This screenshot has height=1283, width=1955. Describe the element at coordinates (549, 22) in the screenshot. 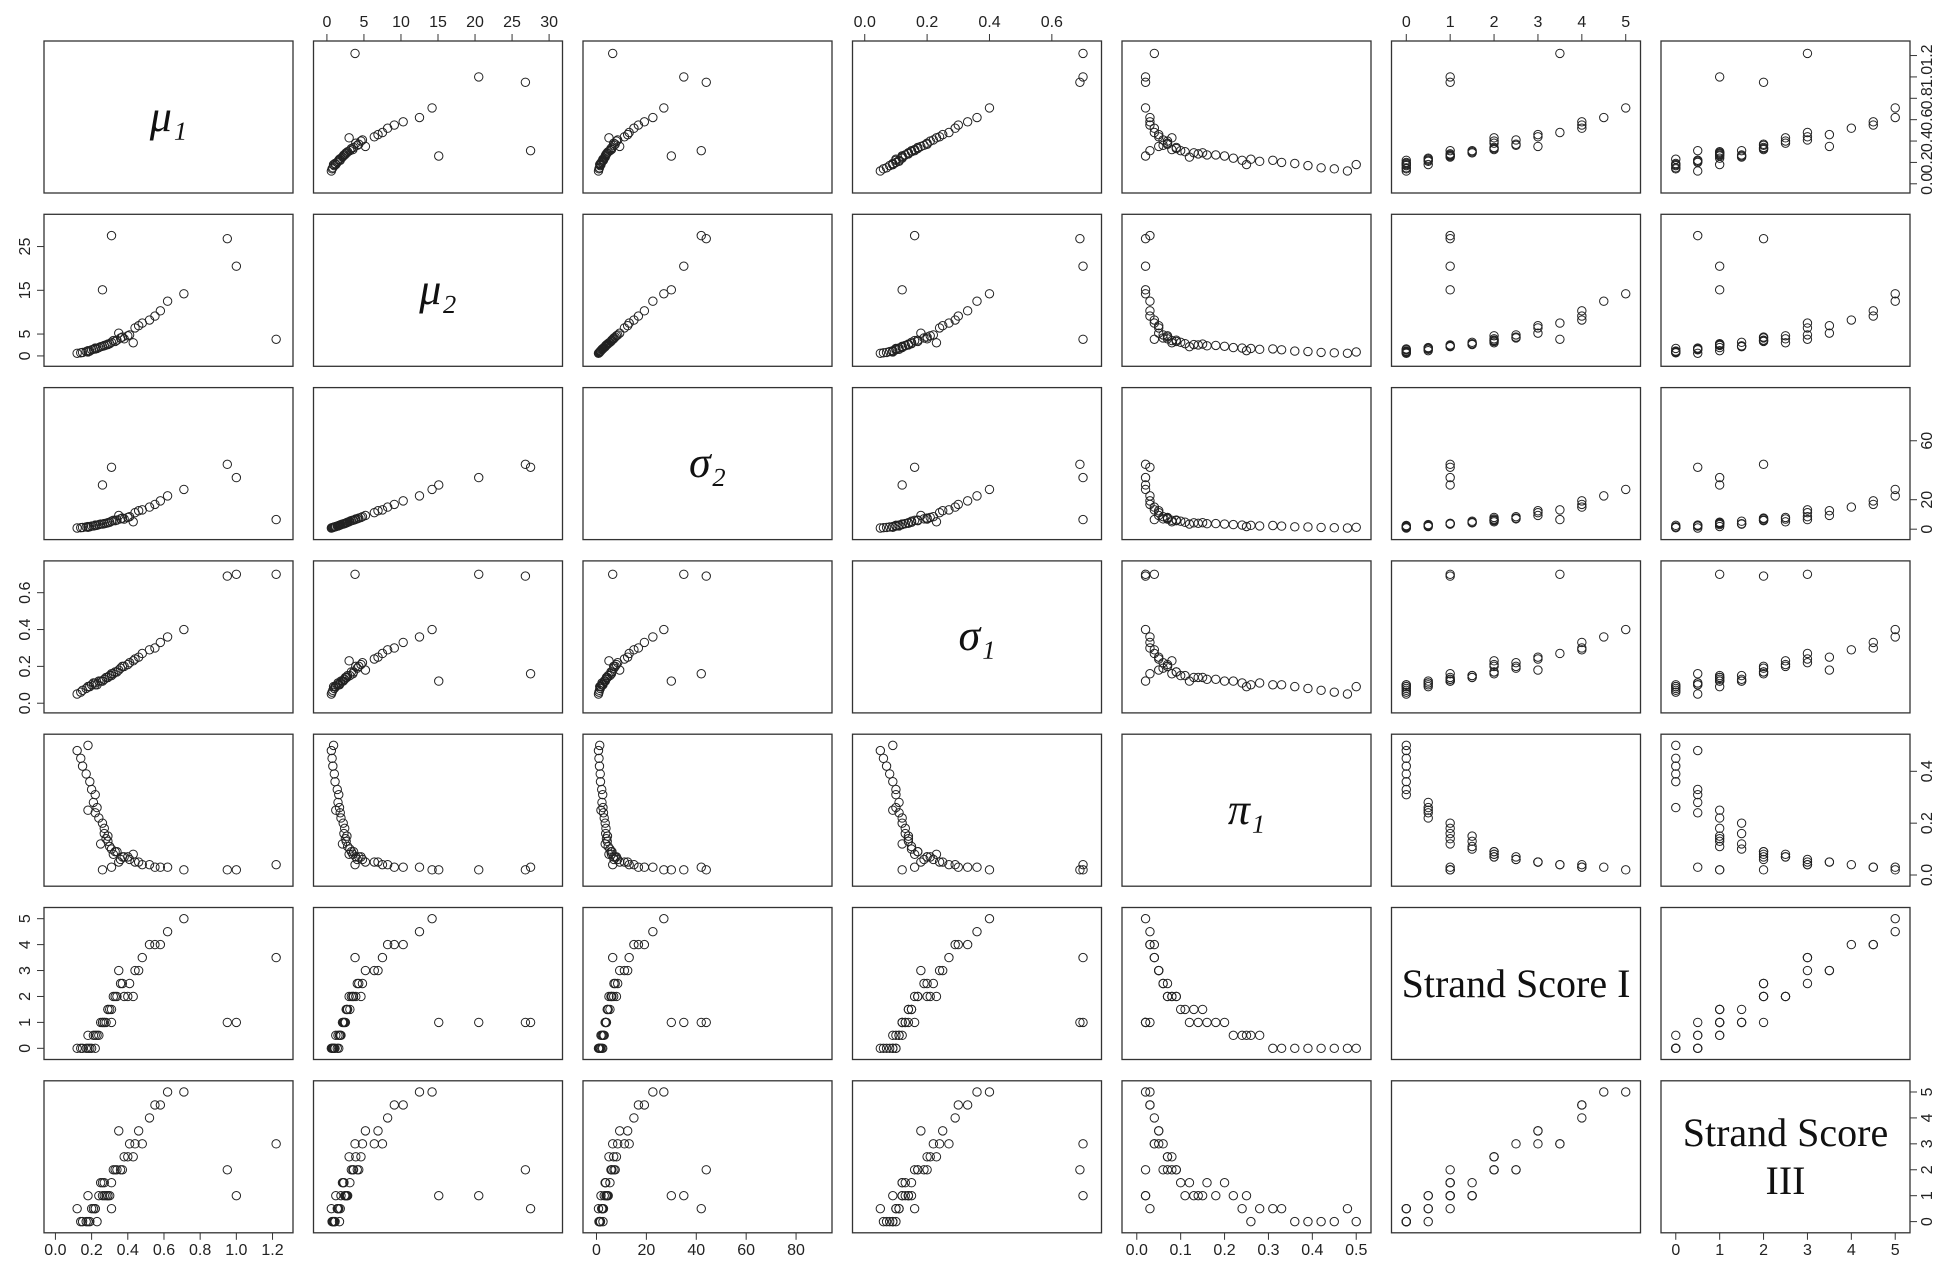

I see `x-tick-label: 30` at that location.